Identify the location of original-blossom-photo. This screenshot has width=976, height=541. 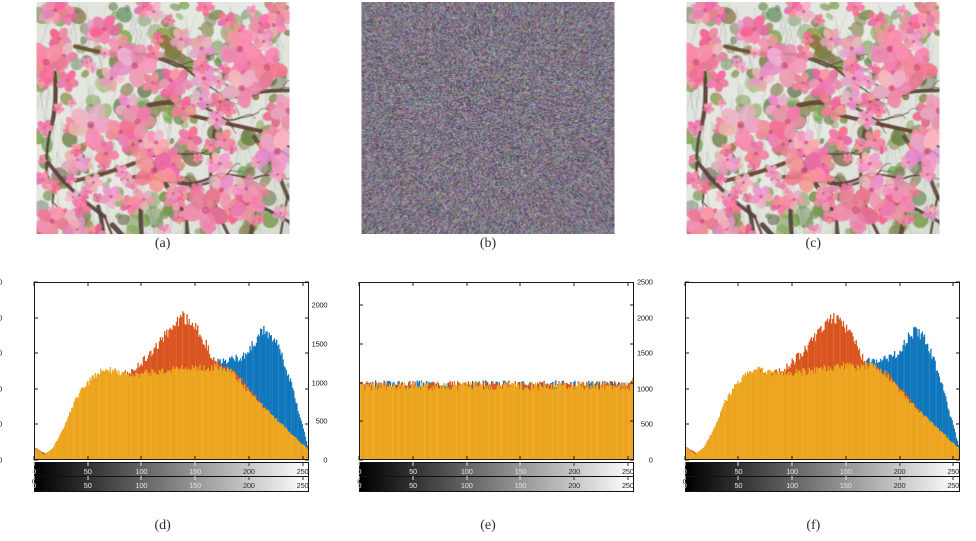
(163, 118).